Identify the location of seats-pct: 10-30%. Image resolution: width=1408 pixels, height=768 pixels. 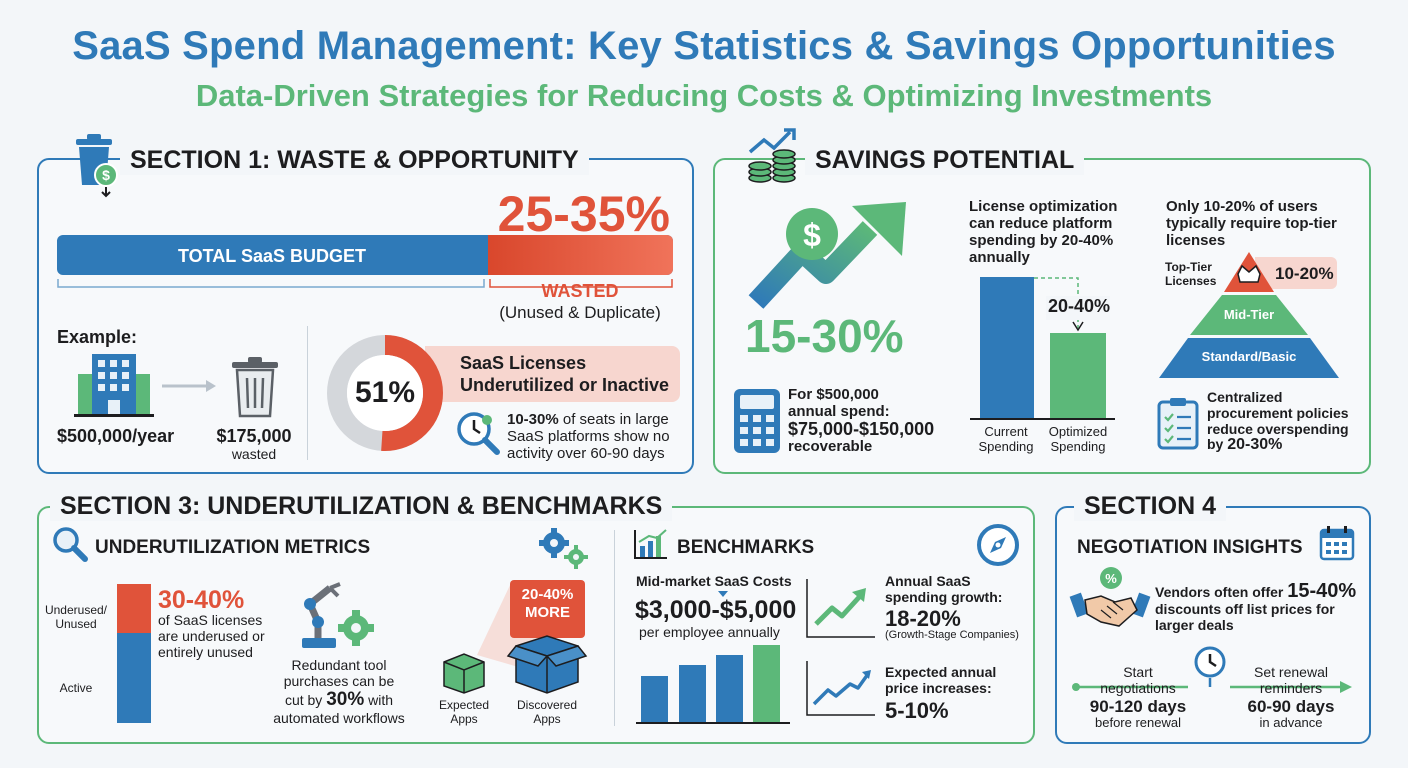
(533, 419).